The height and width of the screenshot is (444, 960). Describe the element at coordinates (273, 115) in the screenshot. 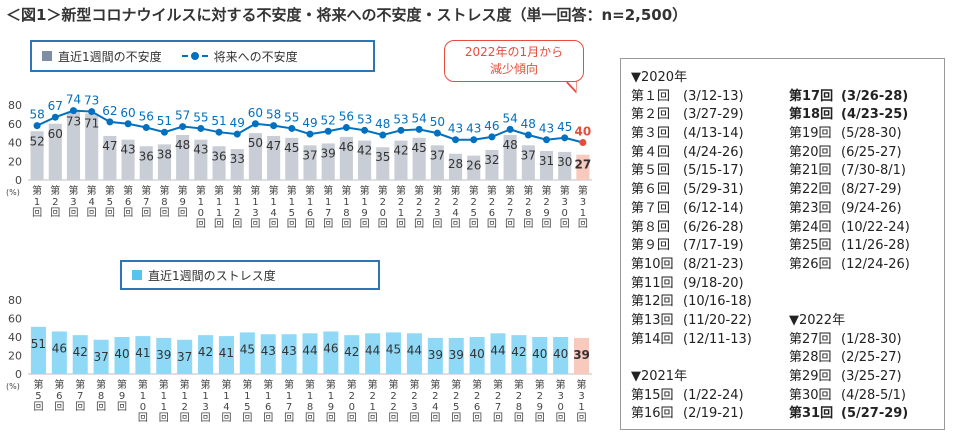

I see `line-value-label: 58` at that location.